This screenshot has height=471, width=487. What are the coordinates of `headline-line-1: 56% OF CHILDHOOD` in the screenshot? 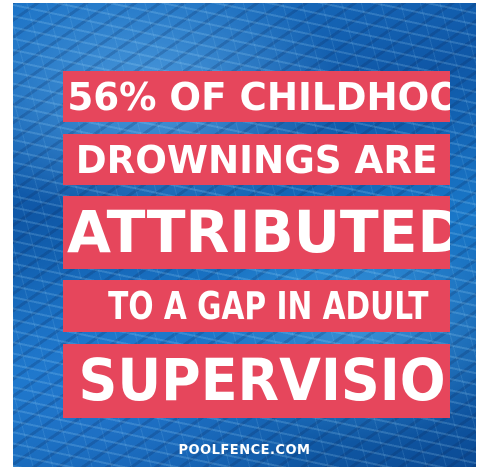 It's located at (256, 96).